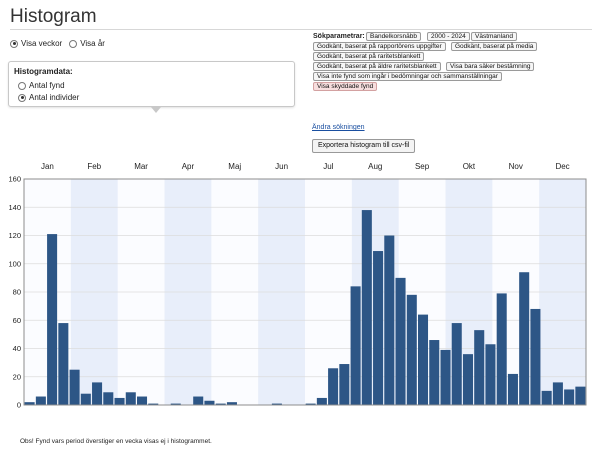  Describe the element at coordinates (234, 166) in the screenshot. I see `month-label: Maj` at that location.